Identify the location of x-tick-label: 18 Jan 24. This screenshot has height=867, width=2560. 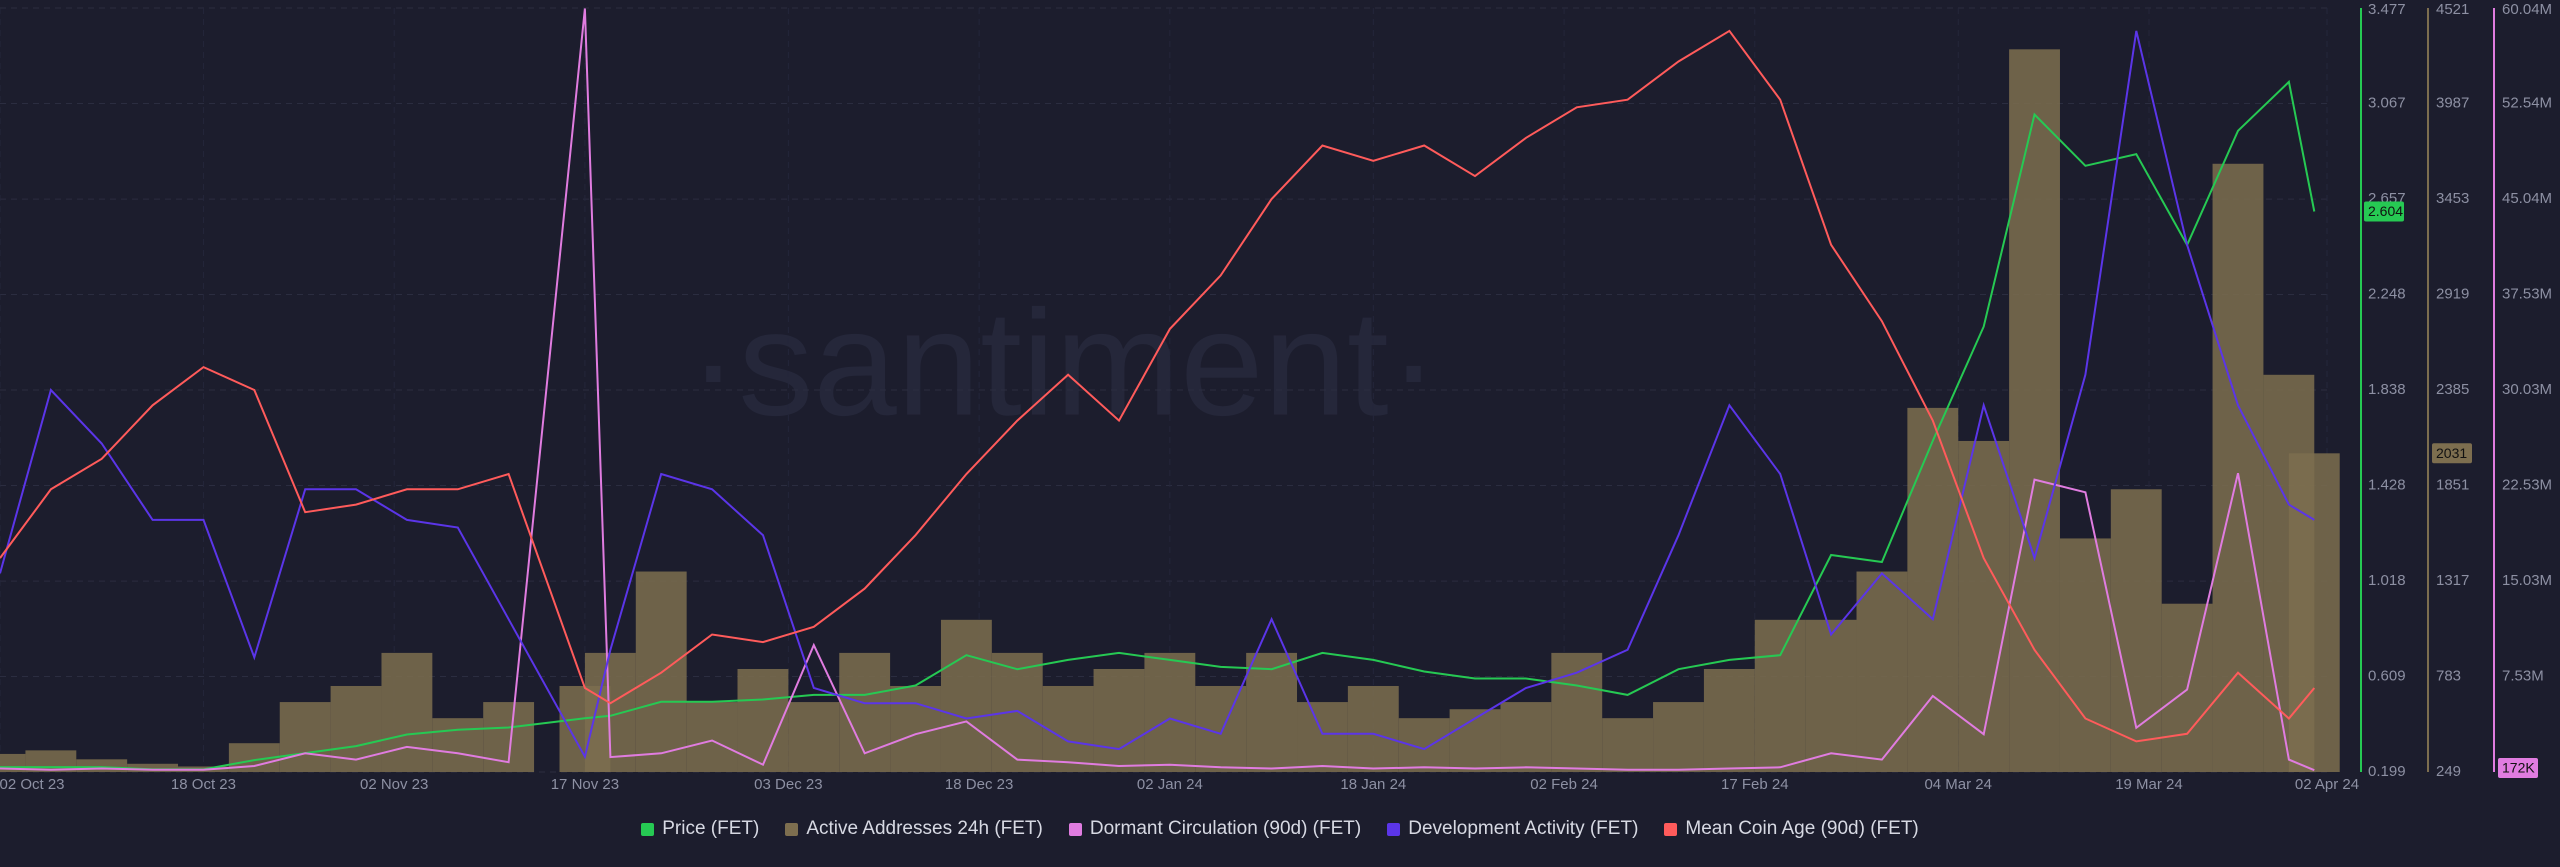
(1373, 784).